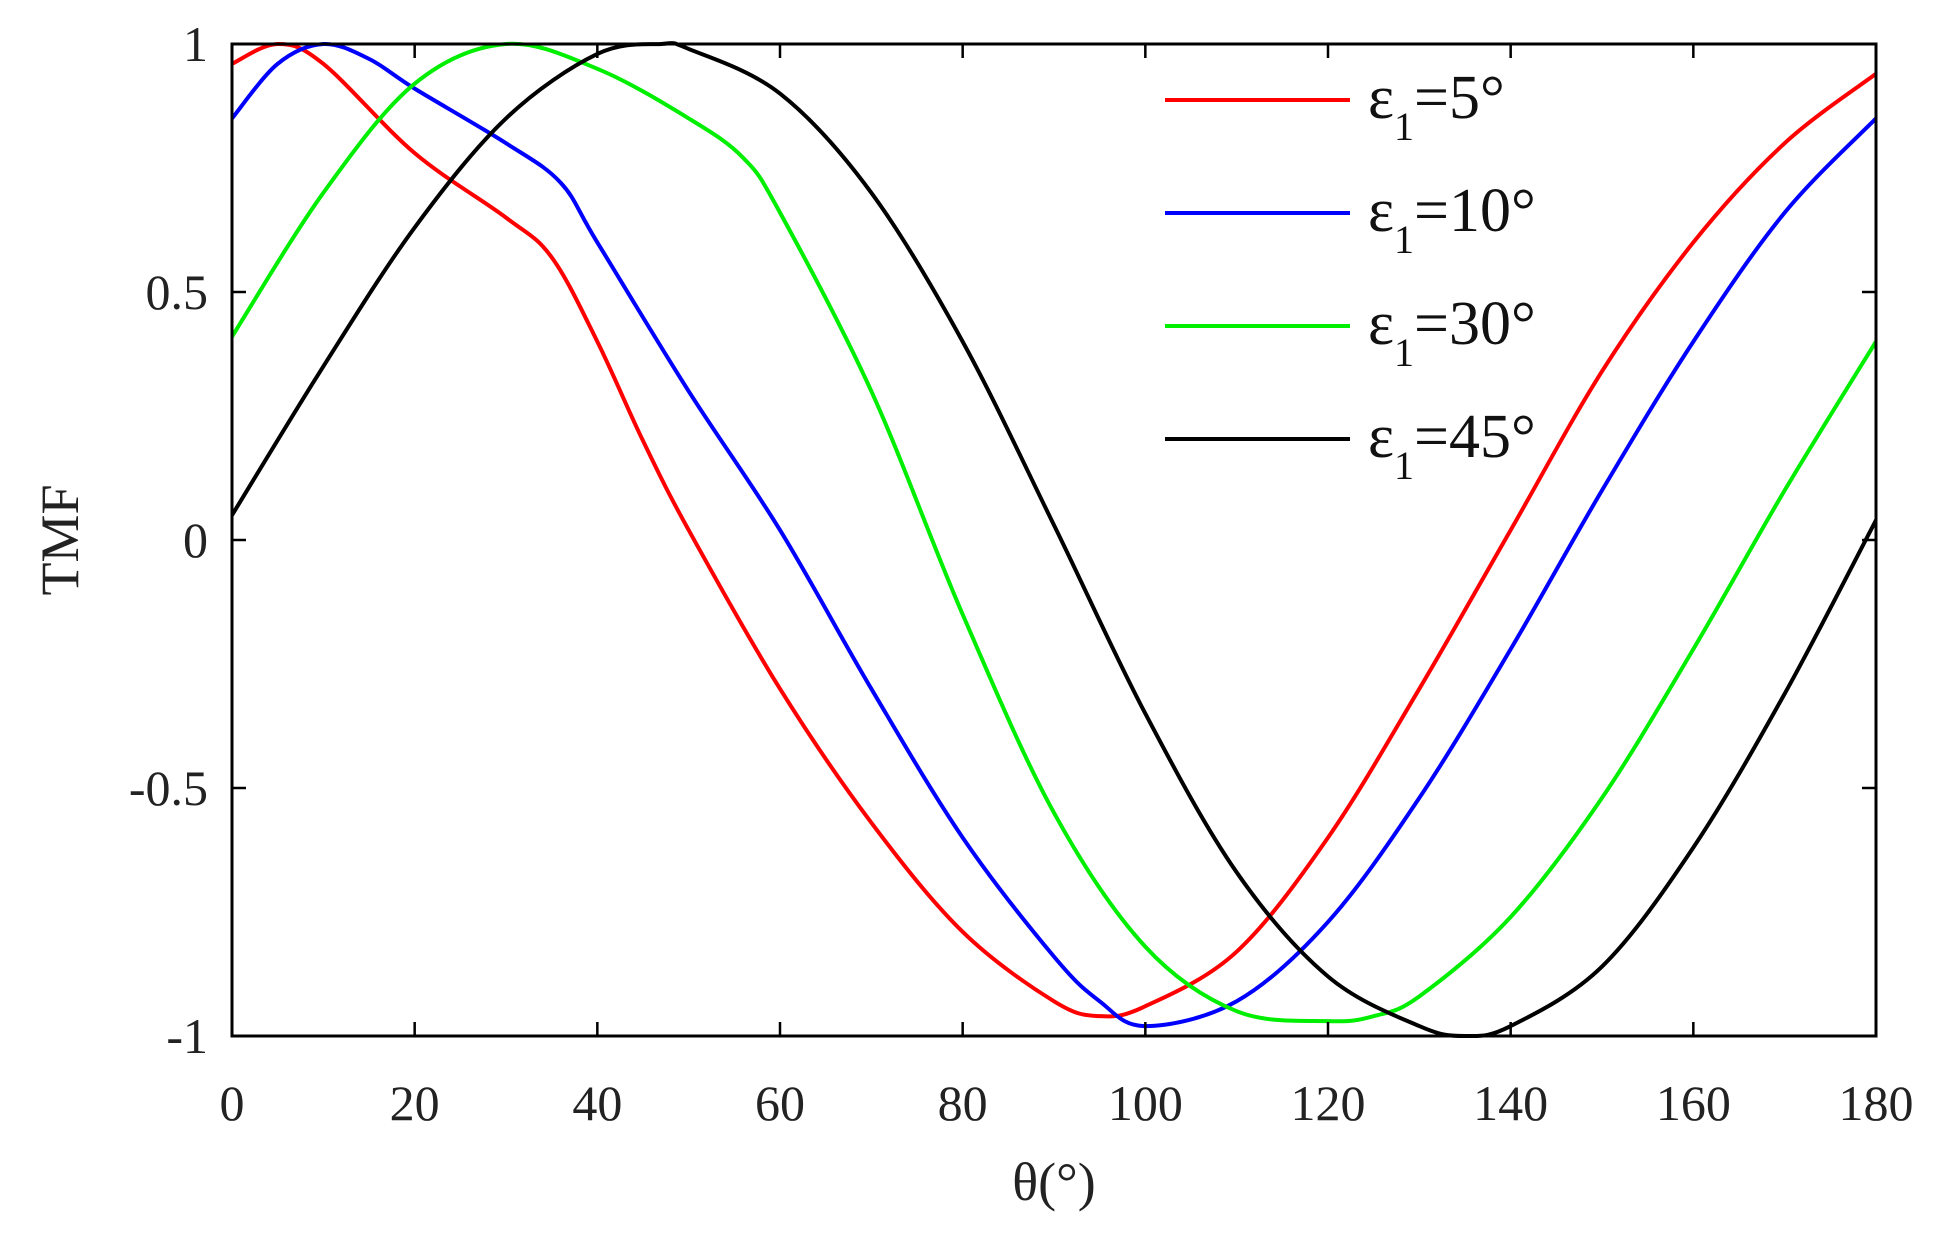 This screenshot has width=1938, height=1236. What do you see at coordinates (60, 539) in the screenshot?
I see `y-axis-label: TMF` at bounding box center [60, 539].